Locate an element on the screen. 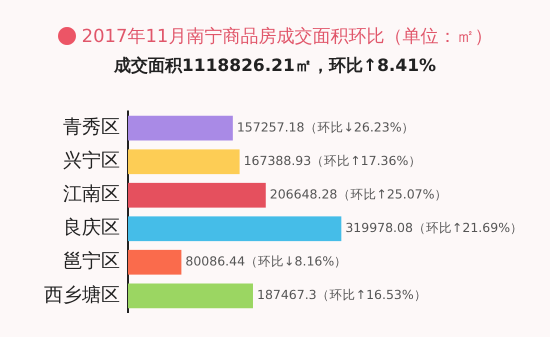  data-label: 206648.28（环比↑25.07%） is located at coordinates (359, 194).